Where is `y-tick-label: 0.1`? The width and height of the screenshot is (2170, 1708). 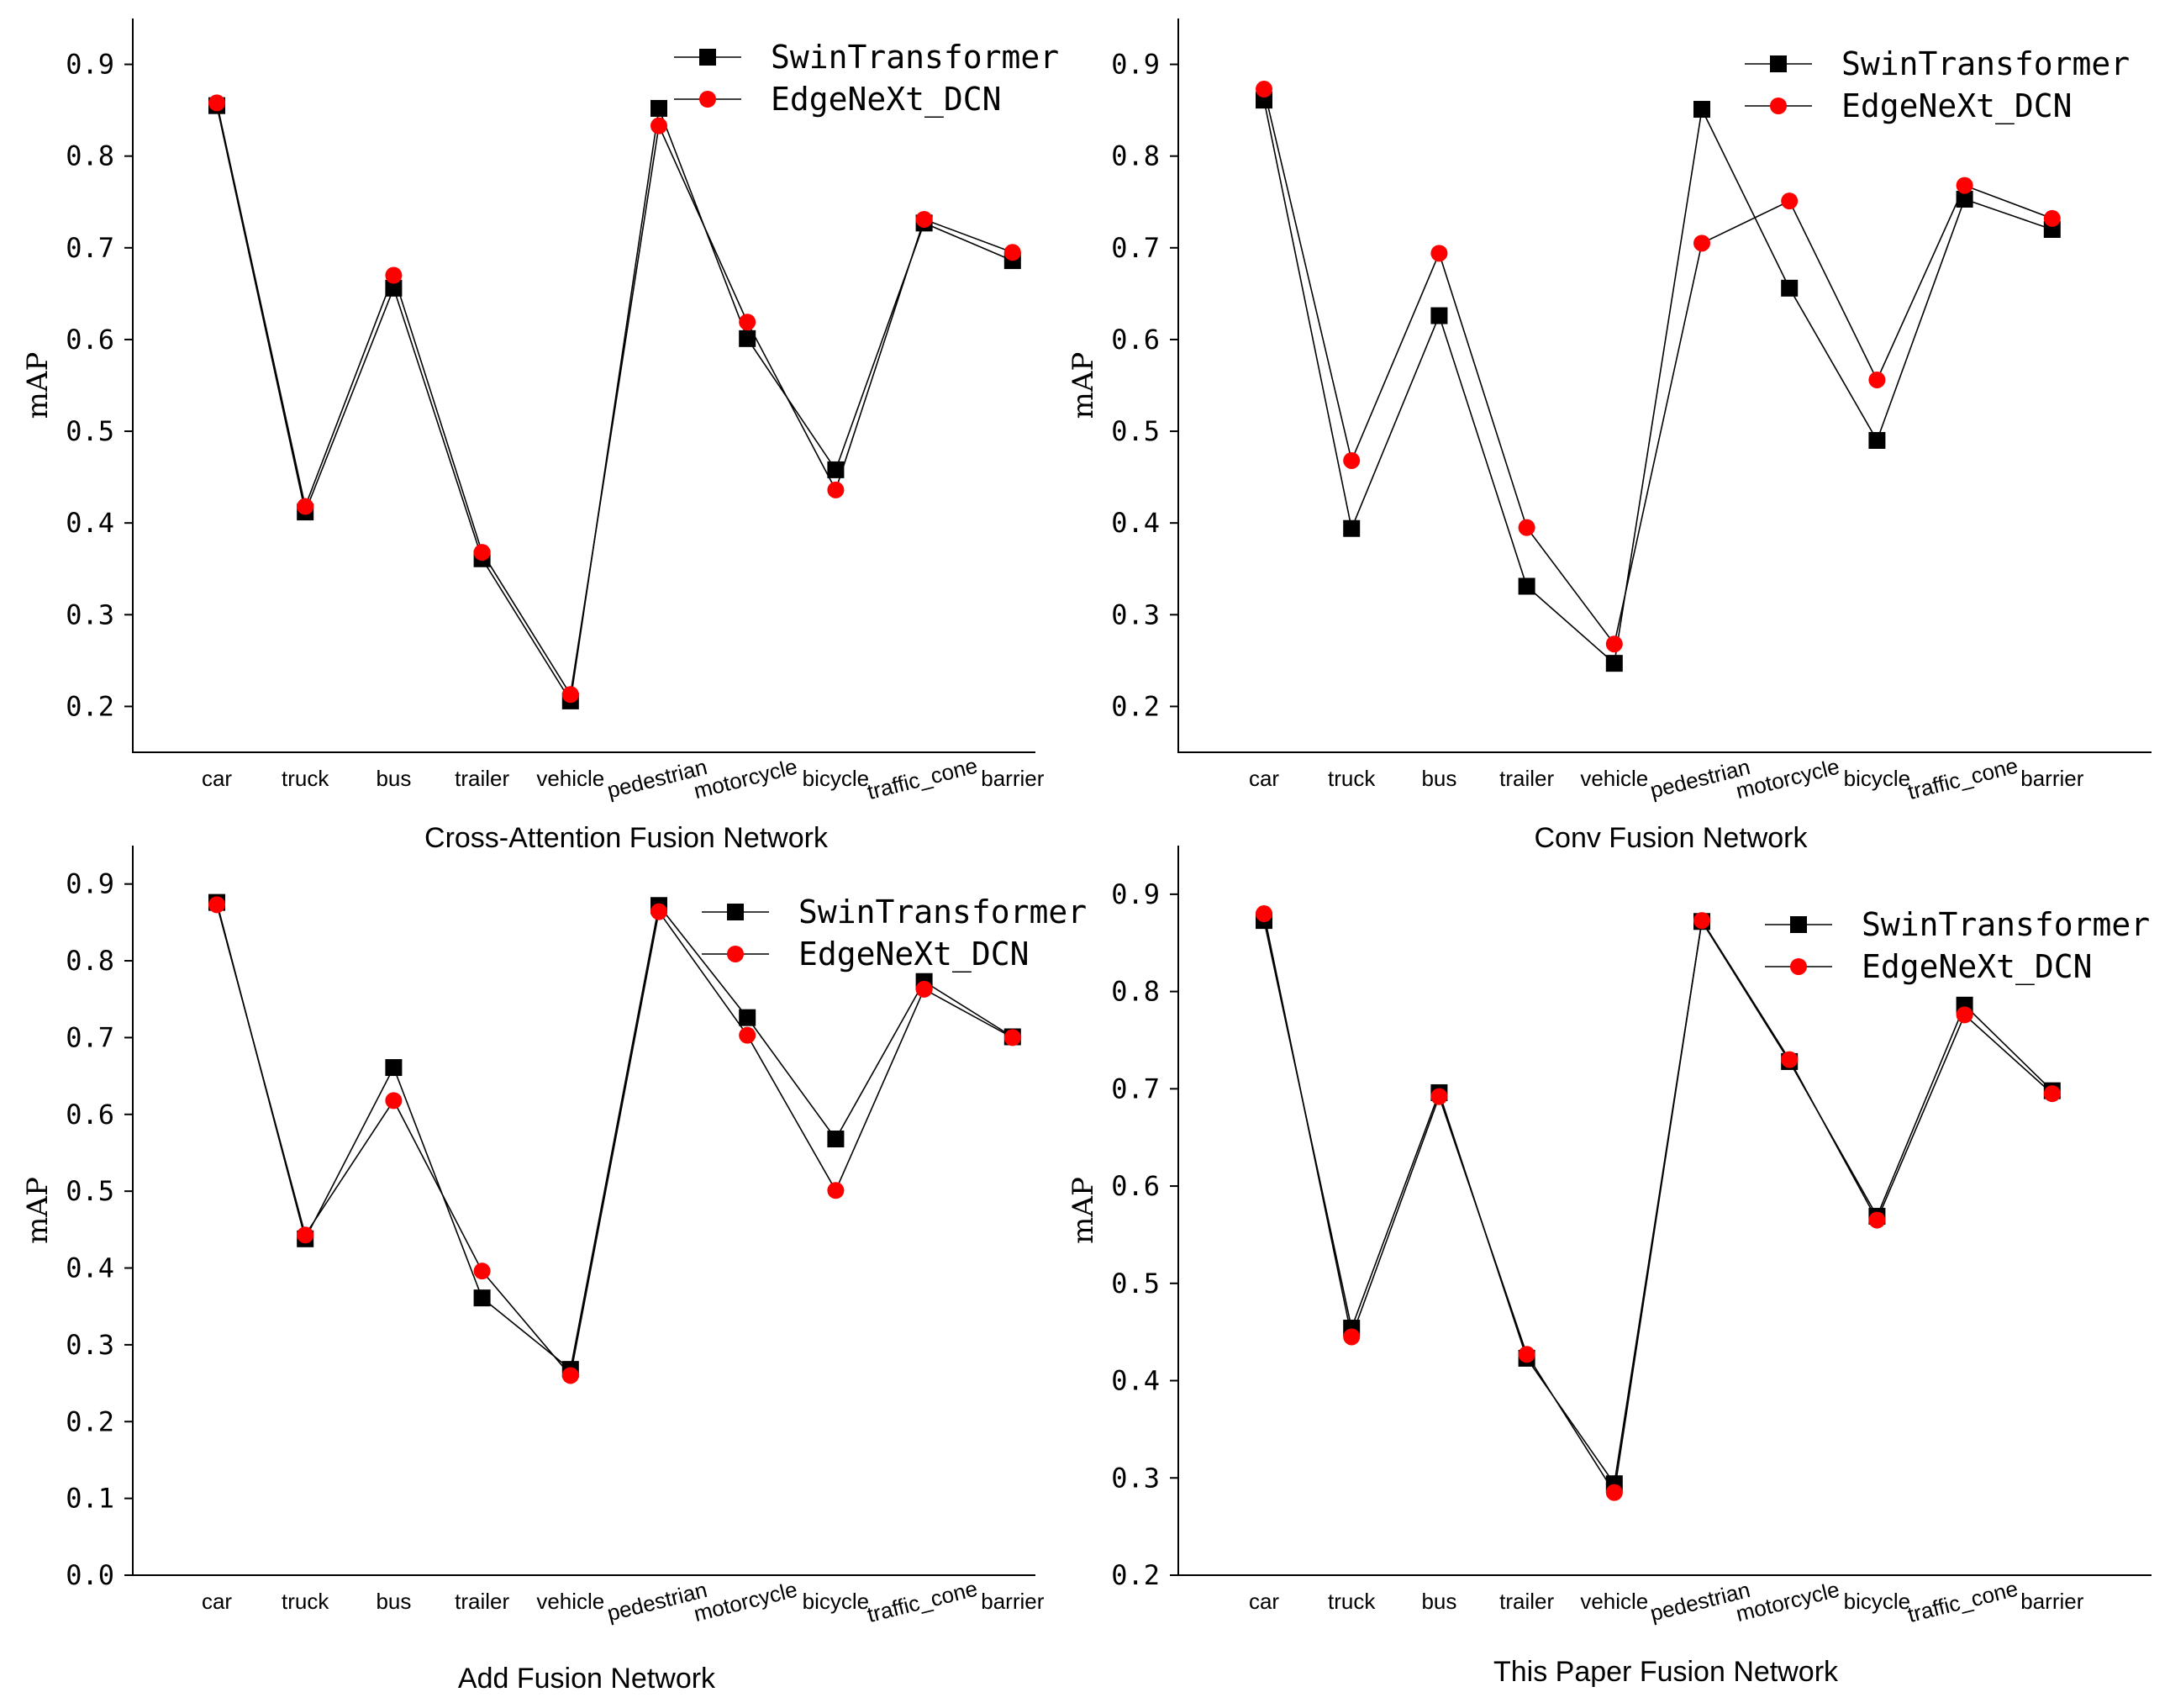 y-tick-label: 0.1 is located at coordinates (90, 1499).